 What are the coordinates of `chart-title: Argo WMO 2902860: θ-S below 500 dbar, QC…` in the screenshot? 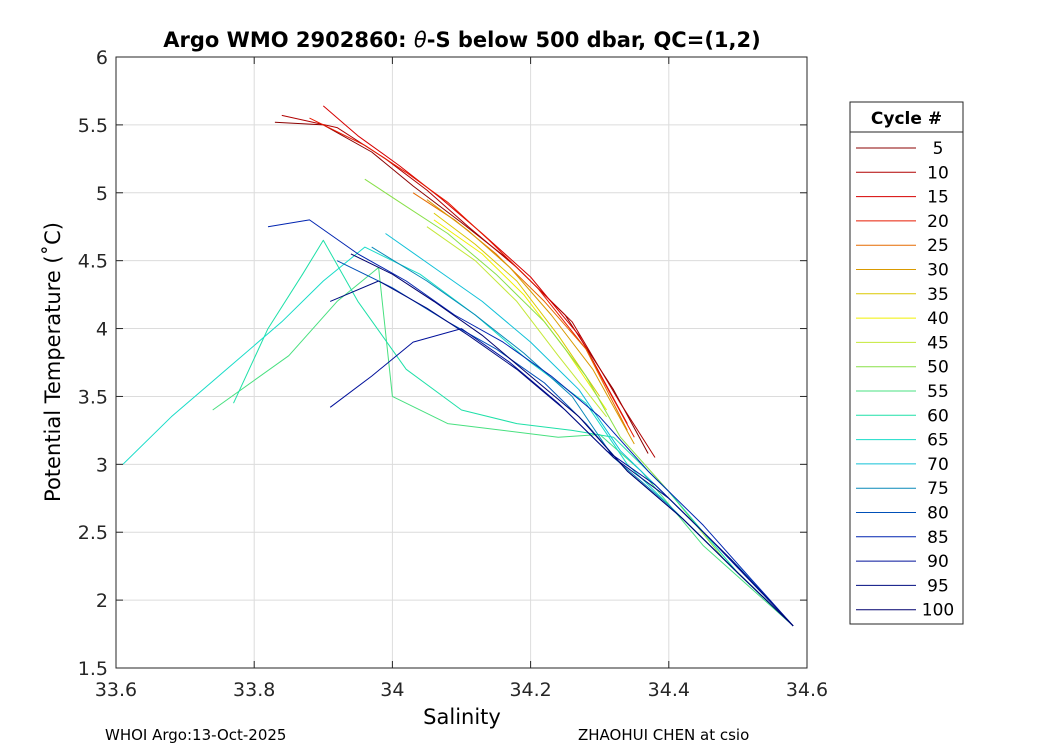 It's located at (461, 40).